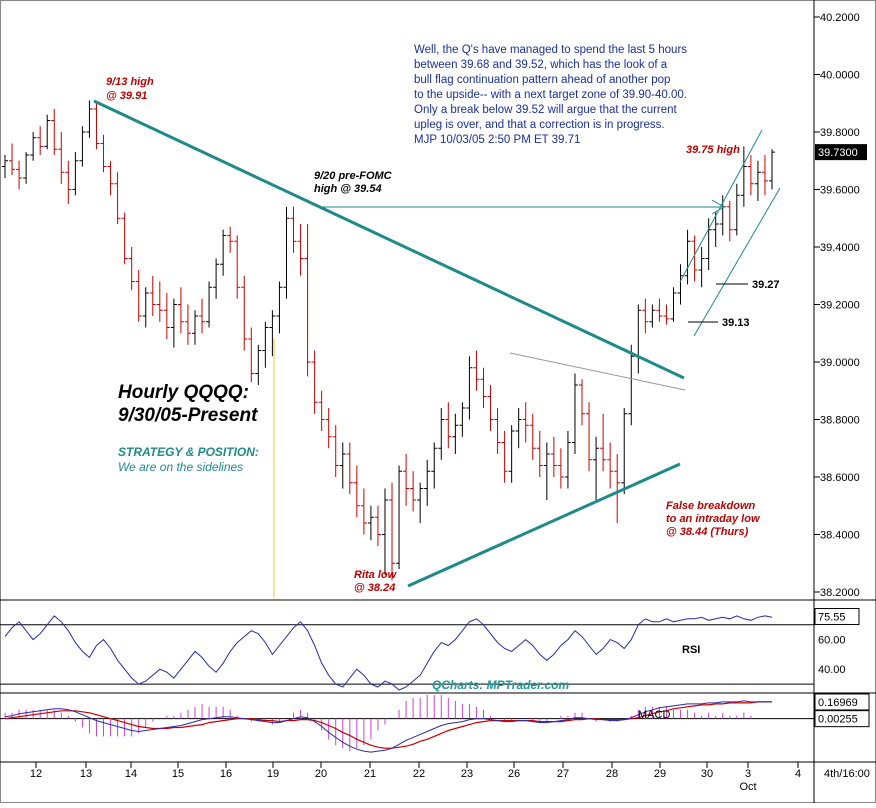  What do you see at coordinates (188, 415) in the screenshot?
I see `chart-subtitle: 9/30/05-Present` at bounding box center [188, 415].